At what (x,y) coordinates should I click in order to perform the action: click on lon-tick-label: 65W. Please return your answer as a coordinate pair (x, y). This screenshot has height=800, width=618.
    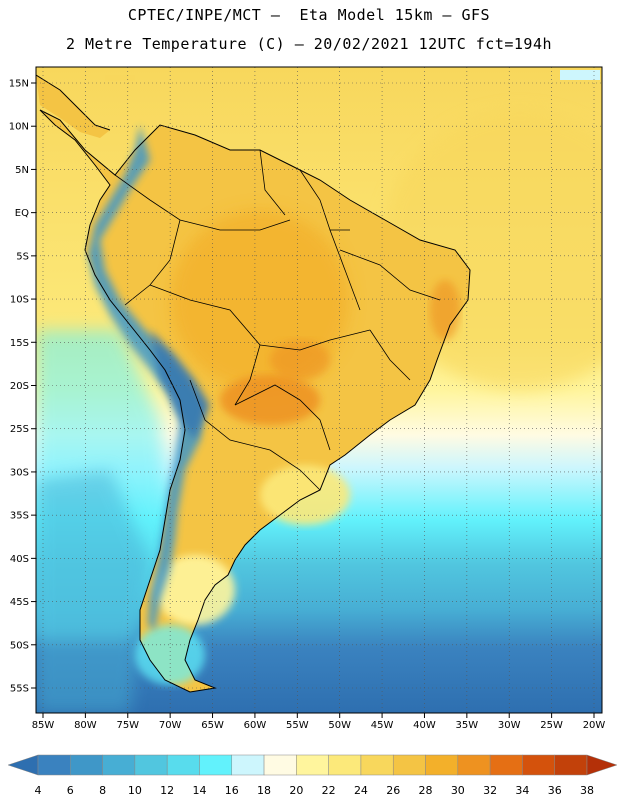
    Looking at the image, I should click on (212, 725).